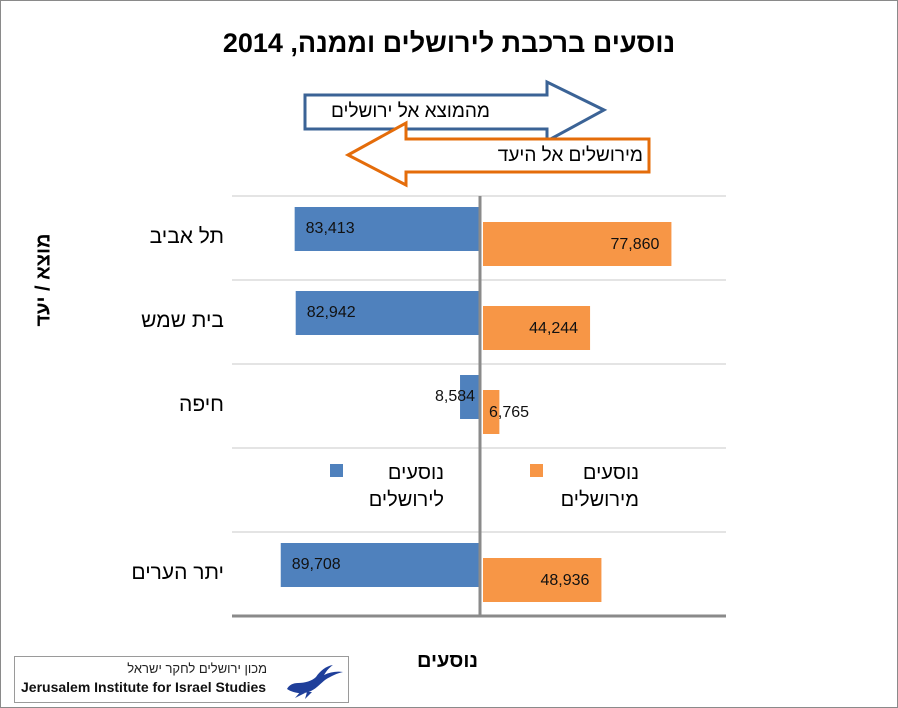 This screenshot has width=898, height=708. What do you see at coordinates (144, 687) in the screenshot?
I see `logo-english-text: Jerusalem Institute for Israel Studies` at bounding box center [144, 687].